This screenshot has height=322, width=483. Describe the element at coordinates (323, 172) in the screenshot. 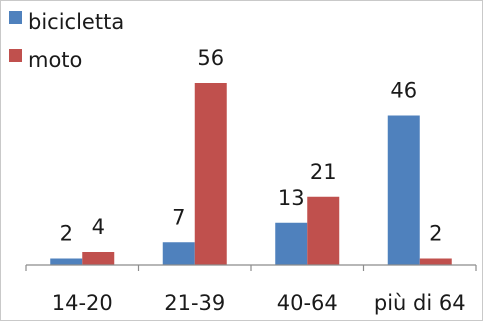

I see `data-label-moto-40-64: 21` at that location.